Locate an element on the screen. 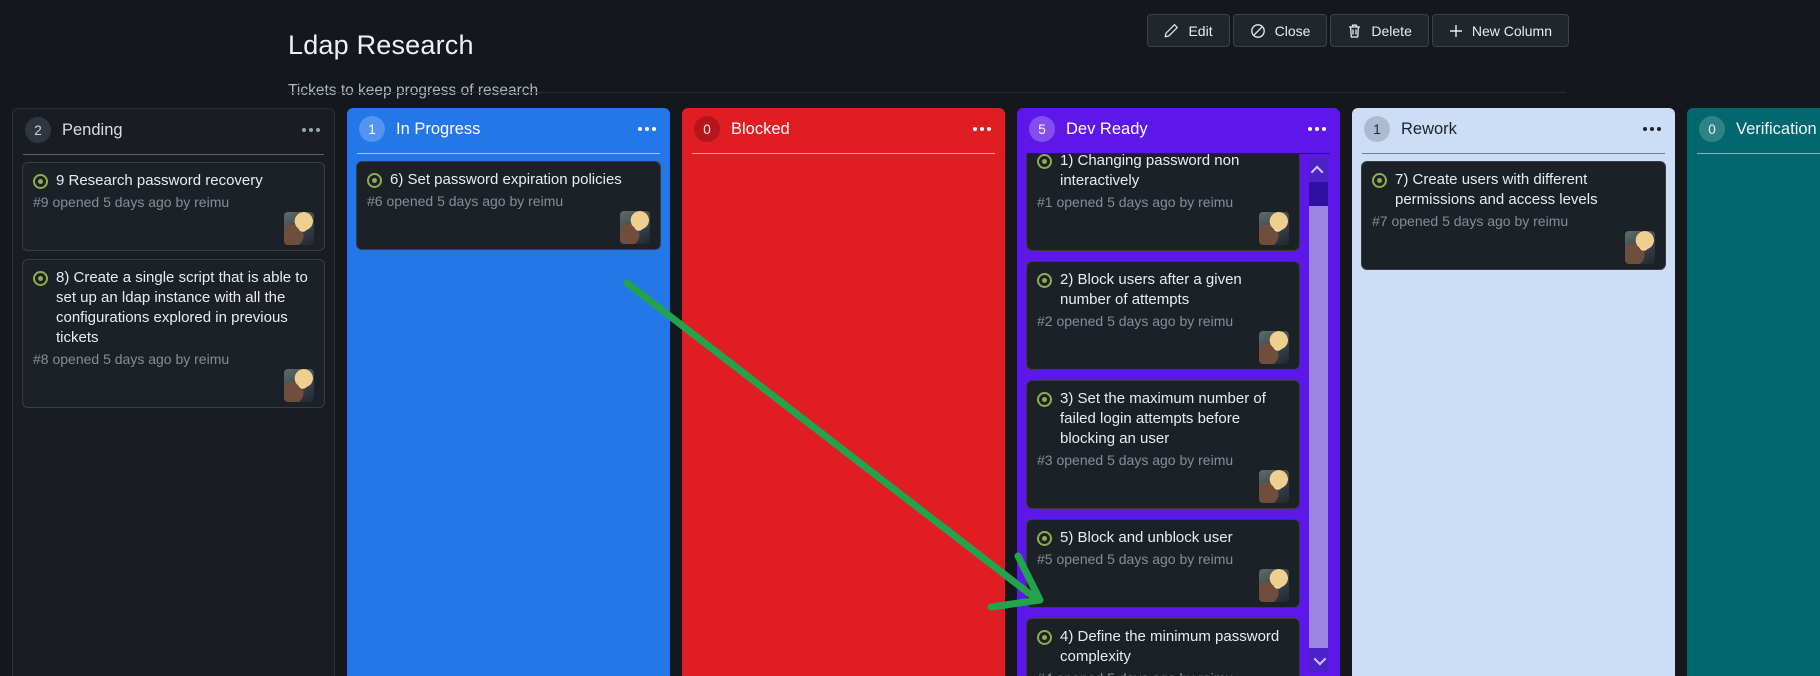 This screenshot has height=676, width=1820. column-header: 0 Verification is located at coordinates (1753, 129).